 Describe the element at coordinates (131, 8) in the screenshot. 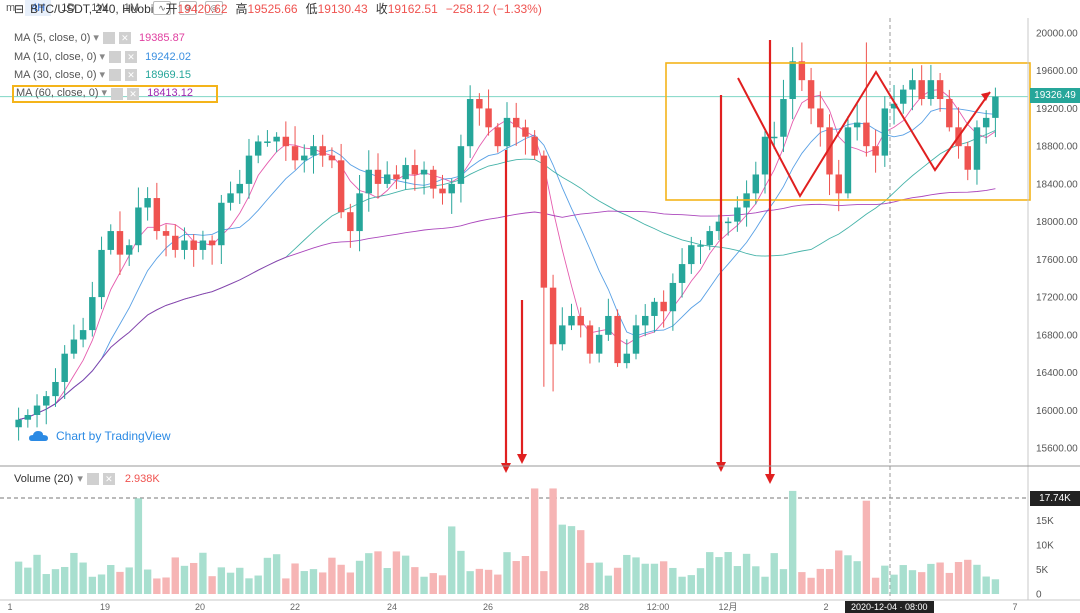

I see `interval-button-1m: 1M` at that location.